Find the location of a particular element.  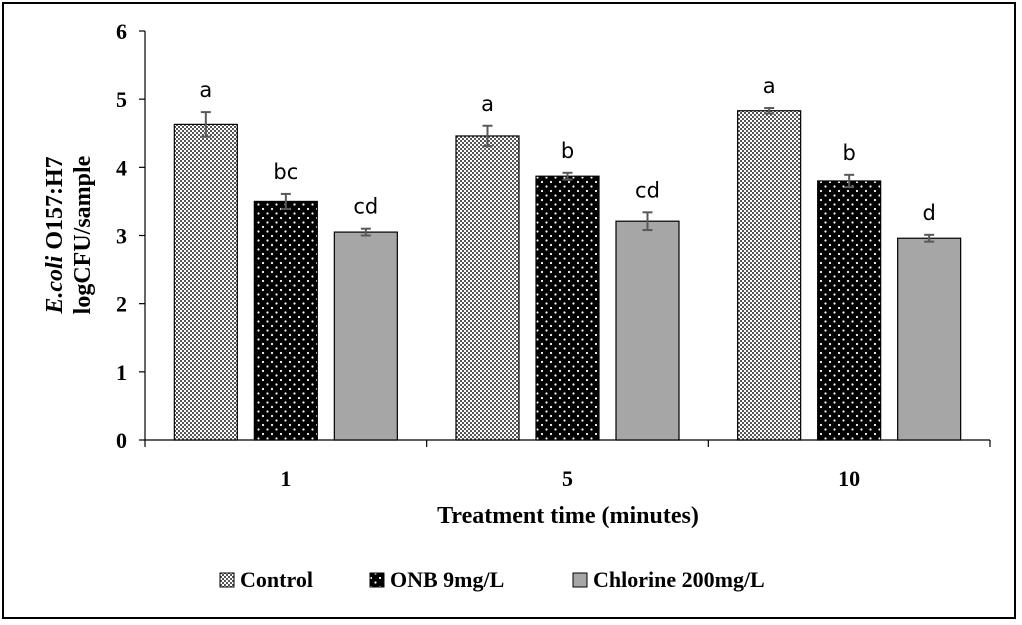

x-tick-label: 10 is located at coordinates (849, 478).